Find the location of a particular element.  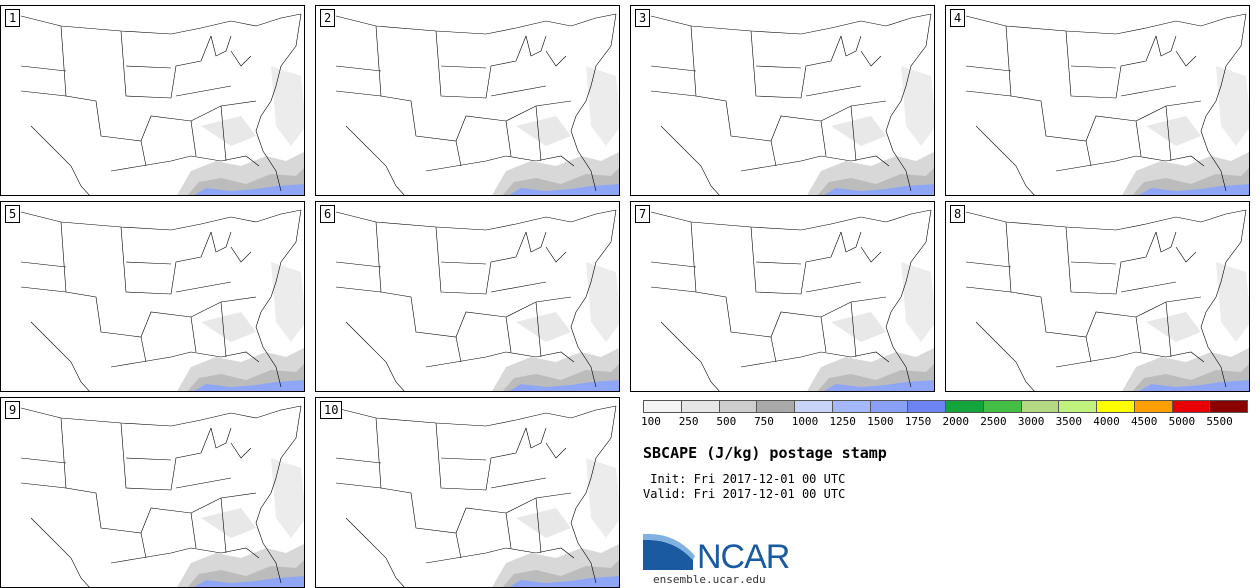

legend-label: 100 is located at coordinates (651, 421).